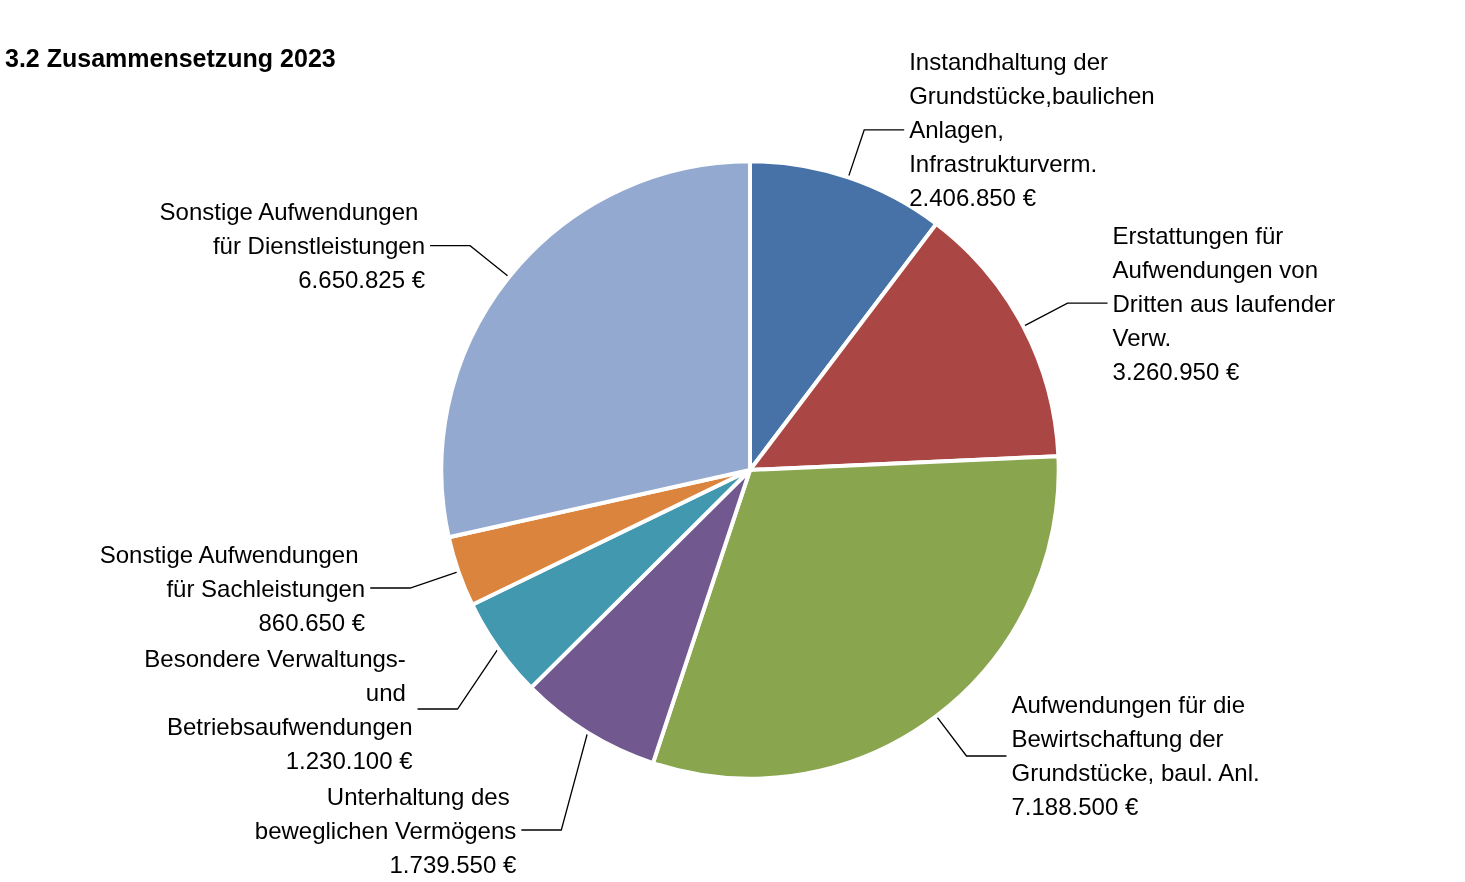 This screenshot has width=1465, height=882. What do you see at coordinates (278, 692) in the screenshot?
I see `slice-label: Besondere Verwaltungs- und Betriebsaufwendungen` at bounding box center [278, 692].